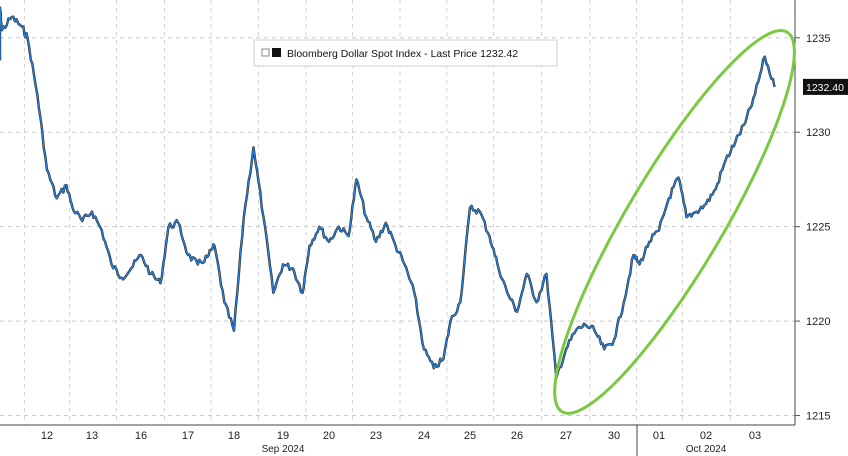  I want to click on x-tick-label: 18, so click(234, 436).